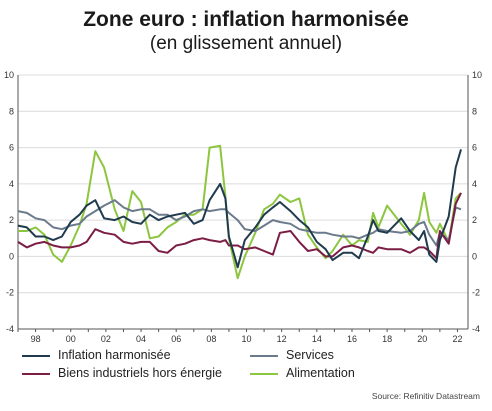  Describe the element at coordinates (11, 256) in the screenshot. I see `y-tick-label-left: 0` at that location.